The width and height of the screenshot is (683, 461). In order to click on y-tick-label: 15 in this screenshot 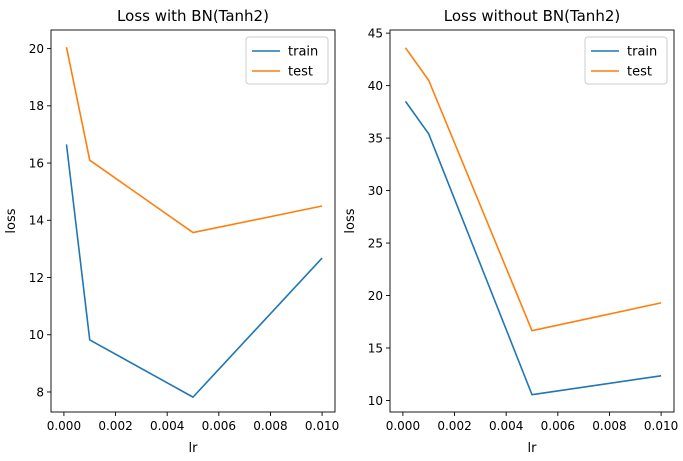, I will do `click(375, 348)`.